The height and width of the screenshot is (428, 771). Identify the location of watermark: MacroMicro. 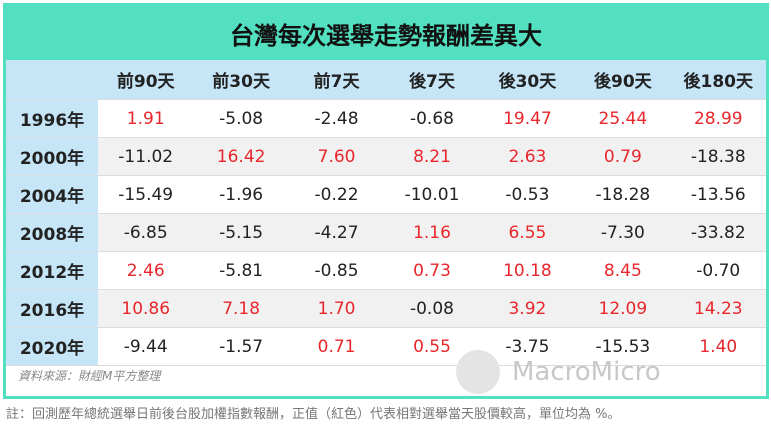
(558, 372).